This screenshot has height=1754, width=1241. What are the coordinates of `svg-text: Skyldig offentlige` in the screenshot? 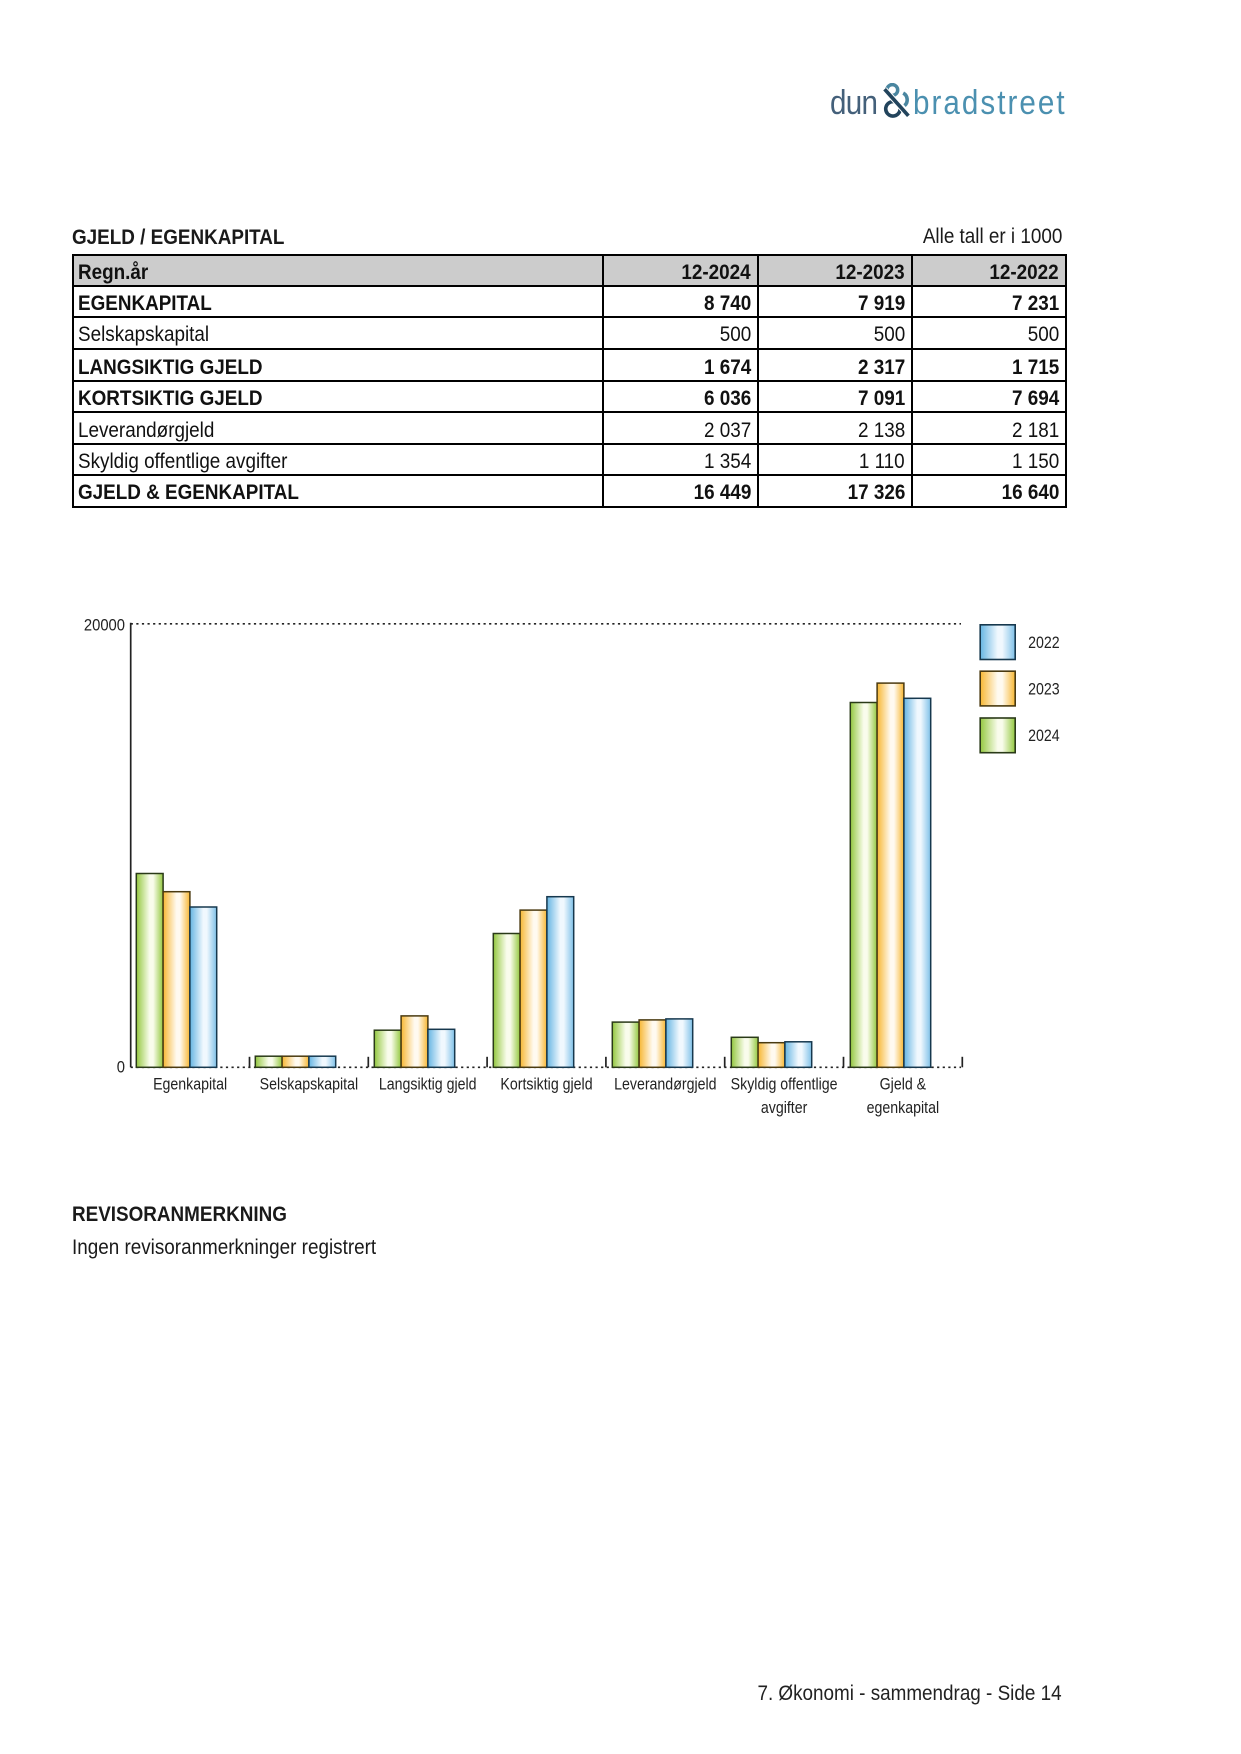 It's located at (784, 1084).